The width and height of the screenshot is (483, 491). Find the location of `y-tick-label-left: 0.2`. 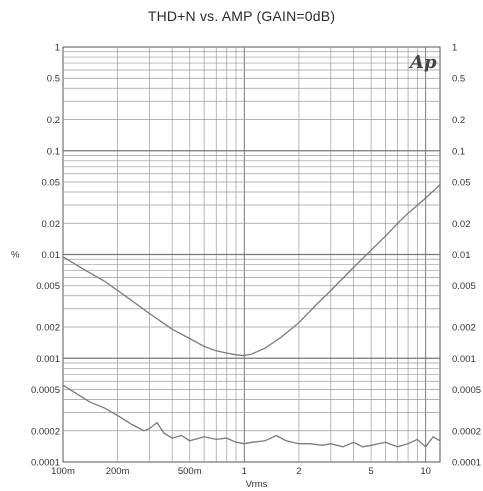

y-tick-label-left: 0.2 is located at coordinates (53, 120).